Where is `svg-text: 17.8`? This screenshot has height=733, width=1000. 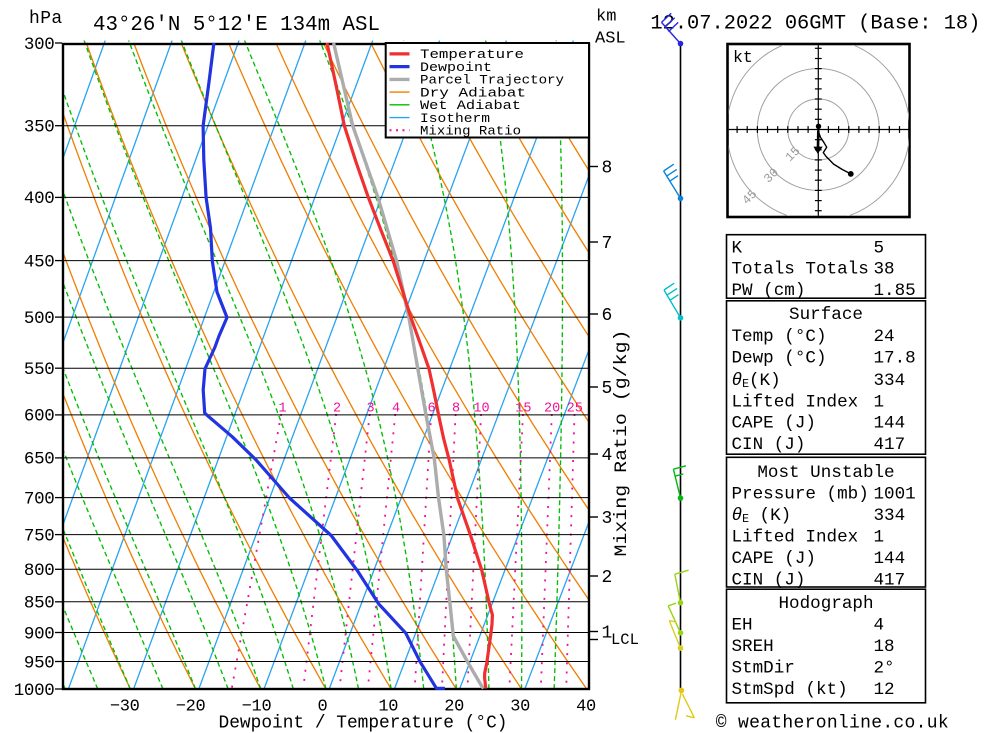 svg-text: 17.8 is located at coordinates (895, 359).